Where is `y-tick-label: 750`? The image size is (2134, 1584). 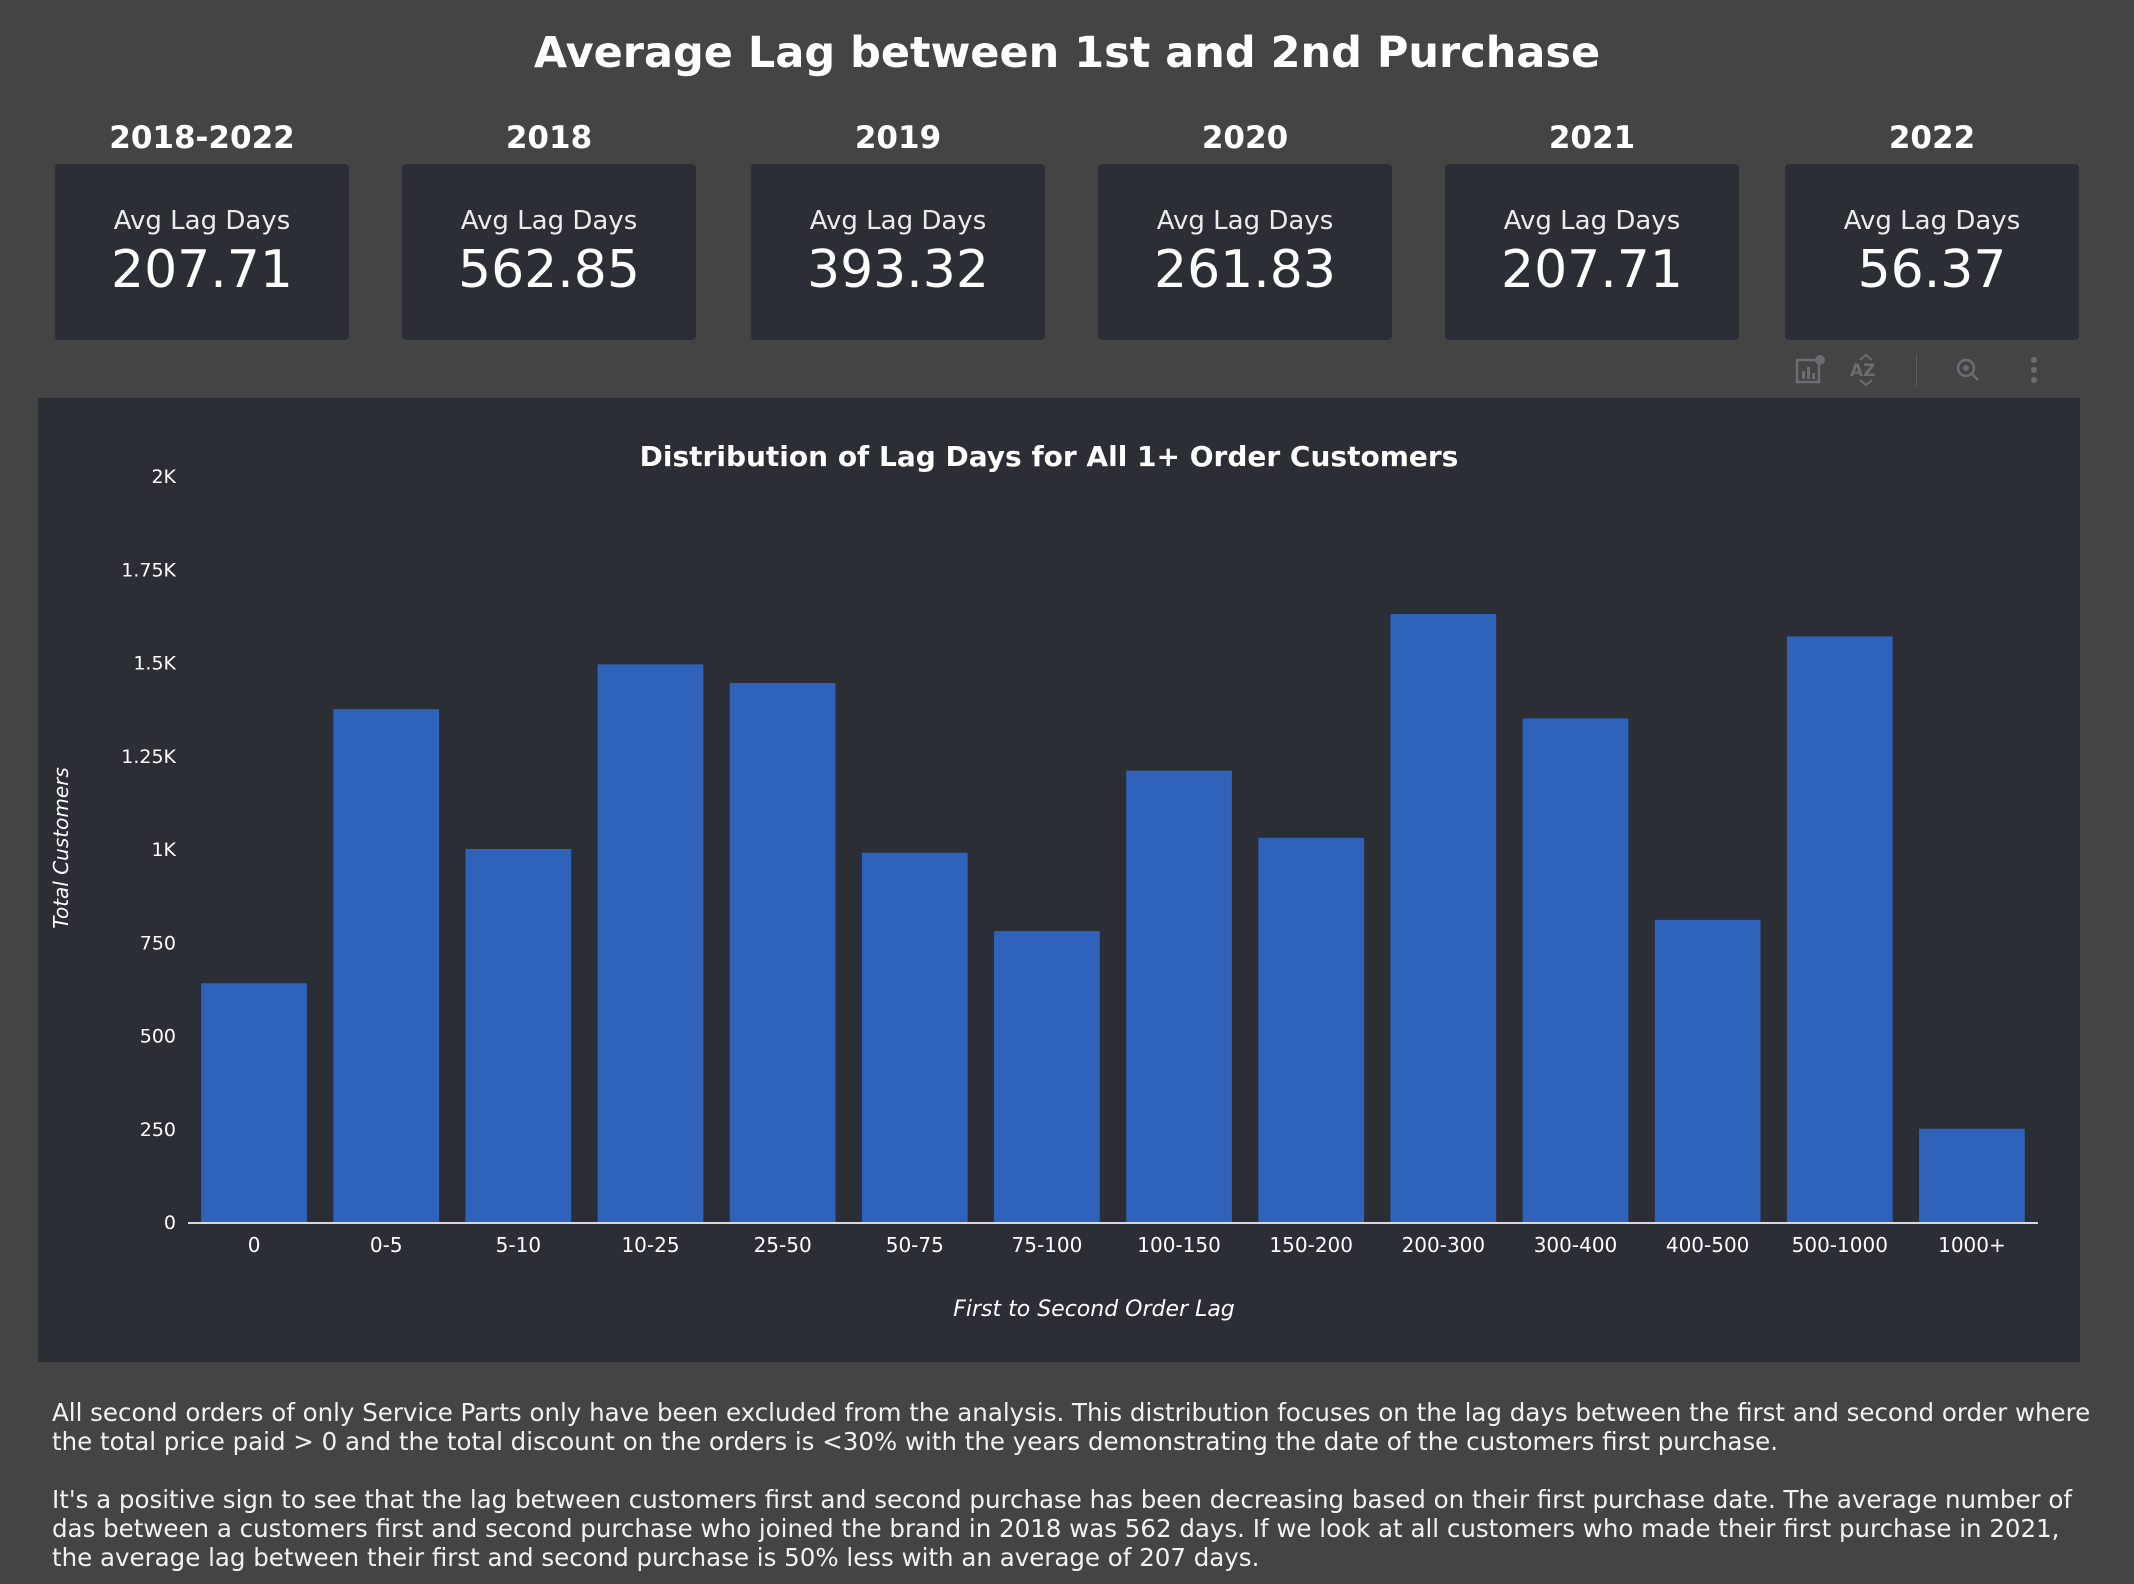 y-tick-label: 750 is located at coordinates (158, 943).